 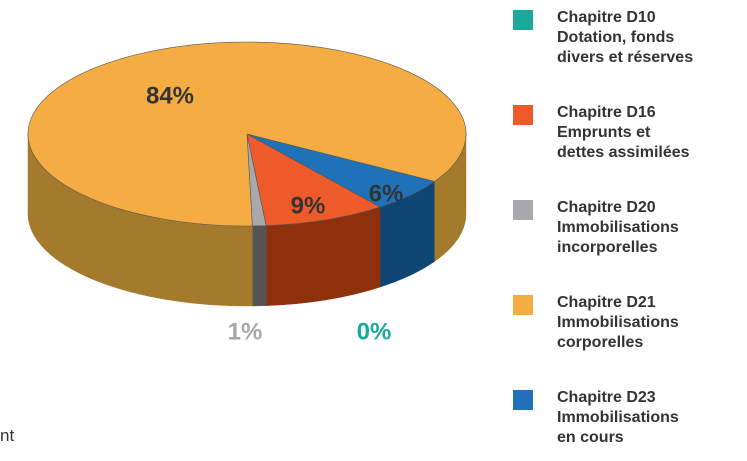 I want to click on value-label: 0%, so click(x=374, y=331).